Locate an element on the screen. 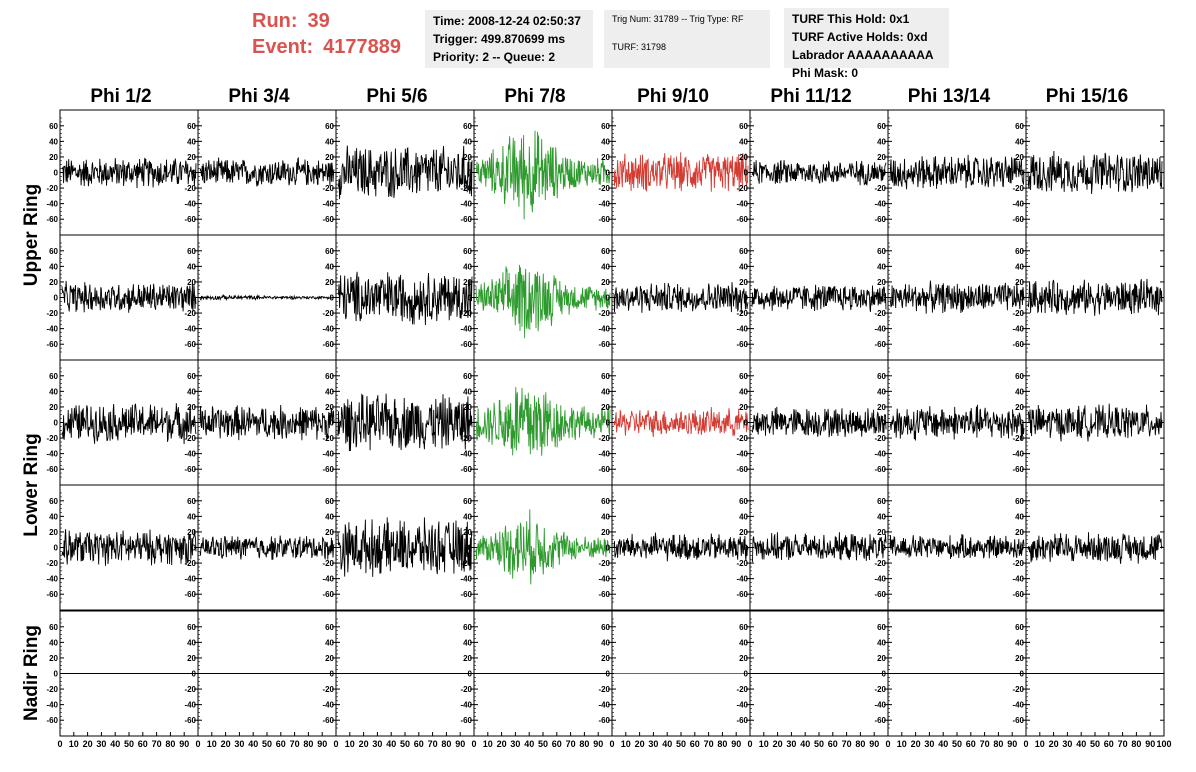 The image size is (1196, 772). x-tick-label: 100 is located at coordinates (1163, 744).